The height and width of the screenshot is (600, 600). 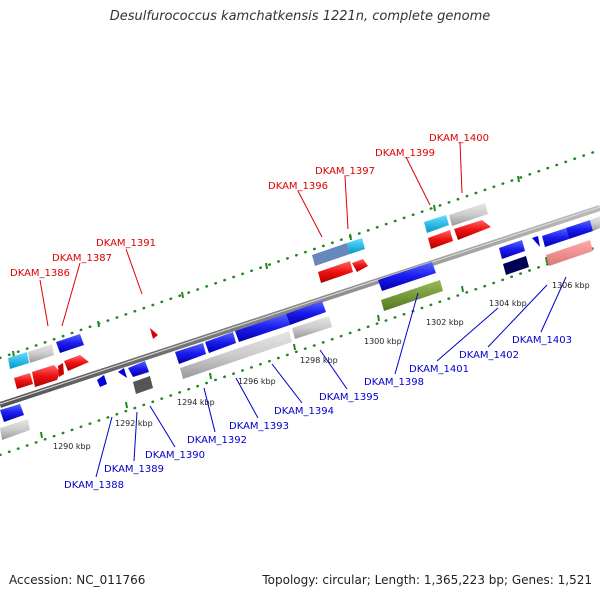 What do you see at coordinates (12, 413) in the screenshot?
I see `gene-rev-left` at bounding box center [12, 413].